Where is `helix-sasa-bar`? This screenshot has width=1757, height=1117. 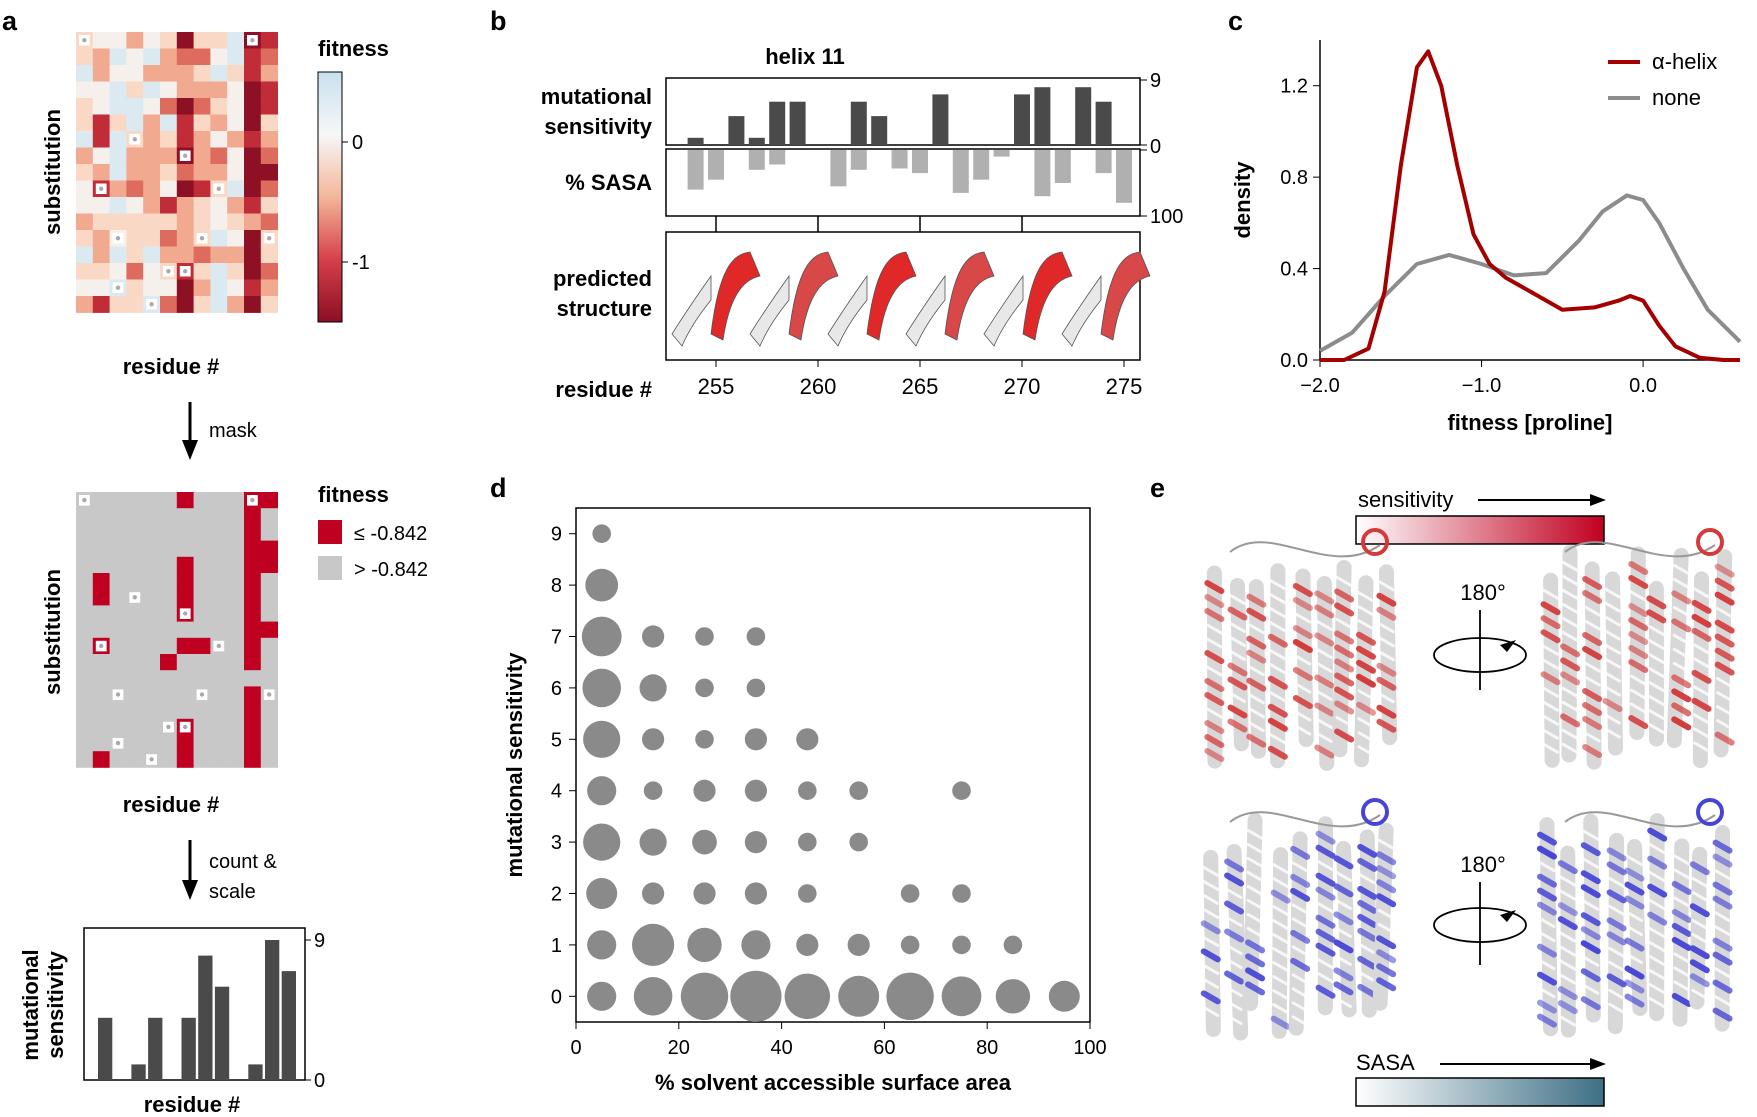 helix-sasa-bar is located at coordinates (899, 159).